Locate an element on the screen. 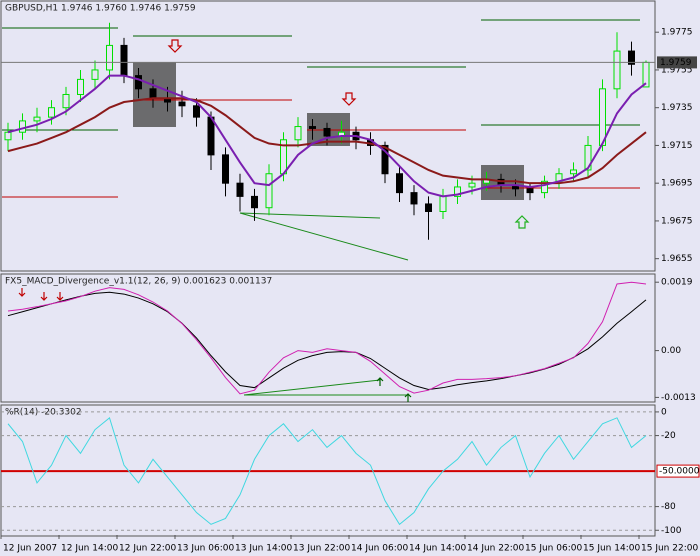  y-tick-label: 0.00 is located at coordinates (671, 351).